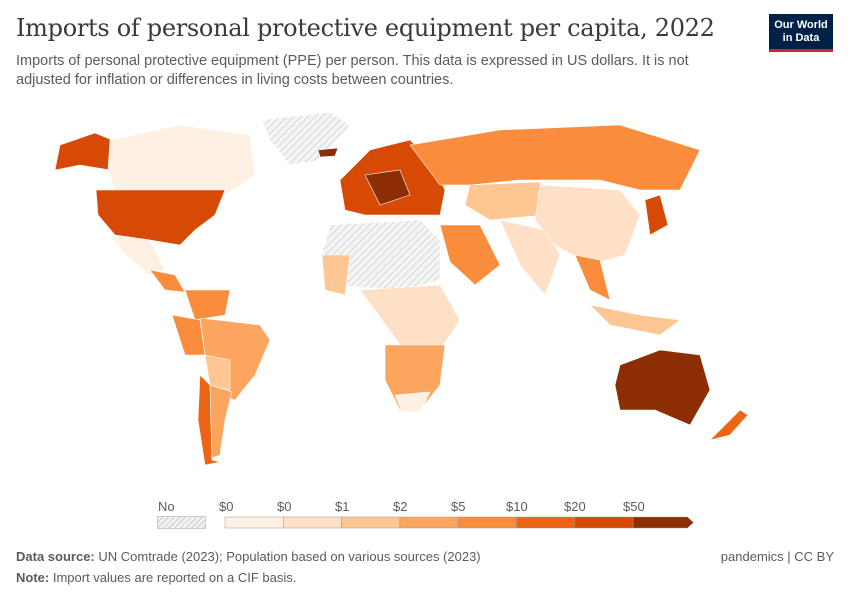 Image resolution: width=850 pixels, height=600 pixels. I want to click on region-west-africa, so click(336, 275).